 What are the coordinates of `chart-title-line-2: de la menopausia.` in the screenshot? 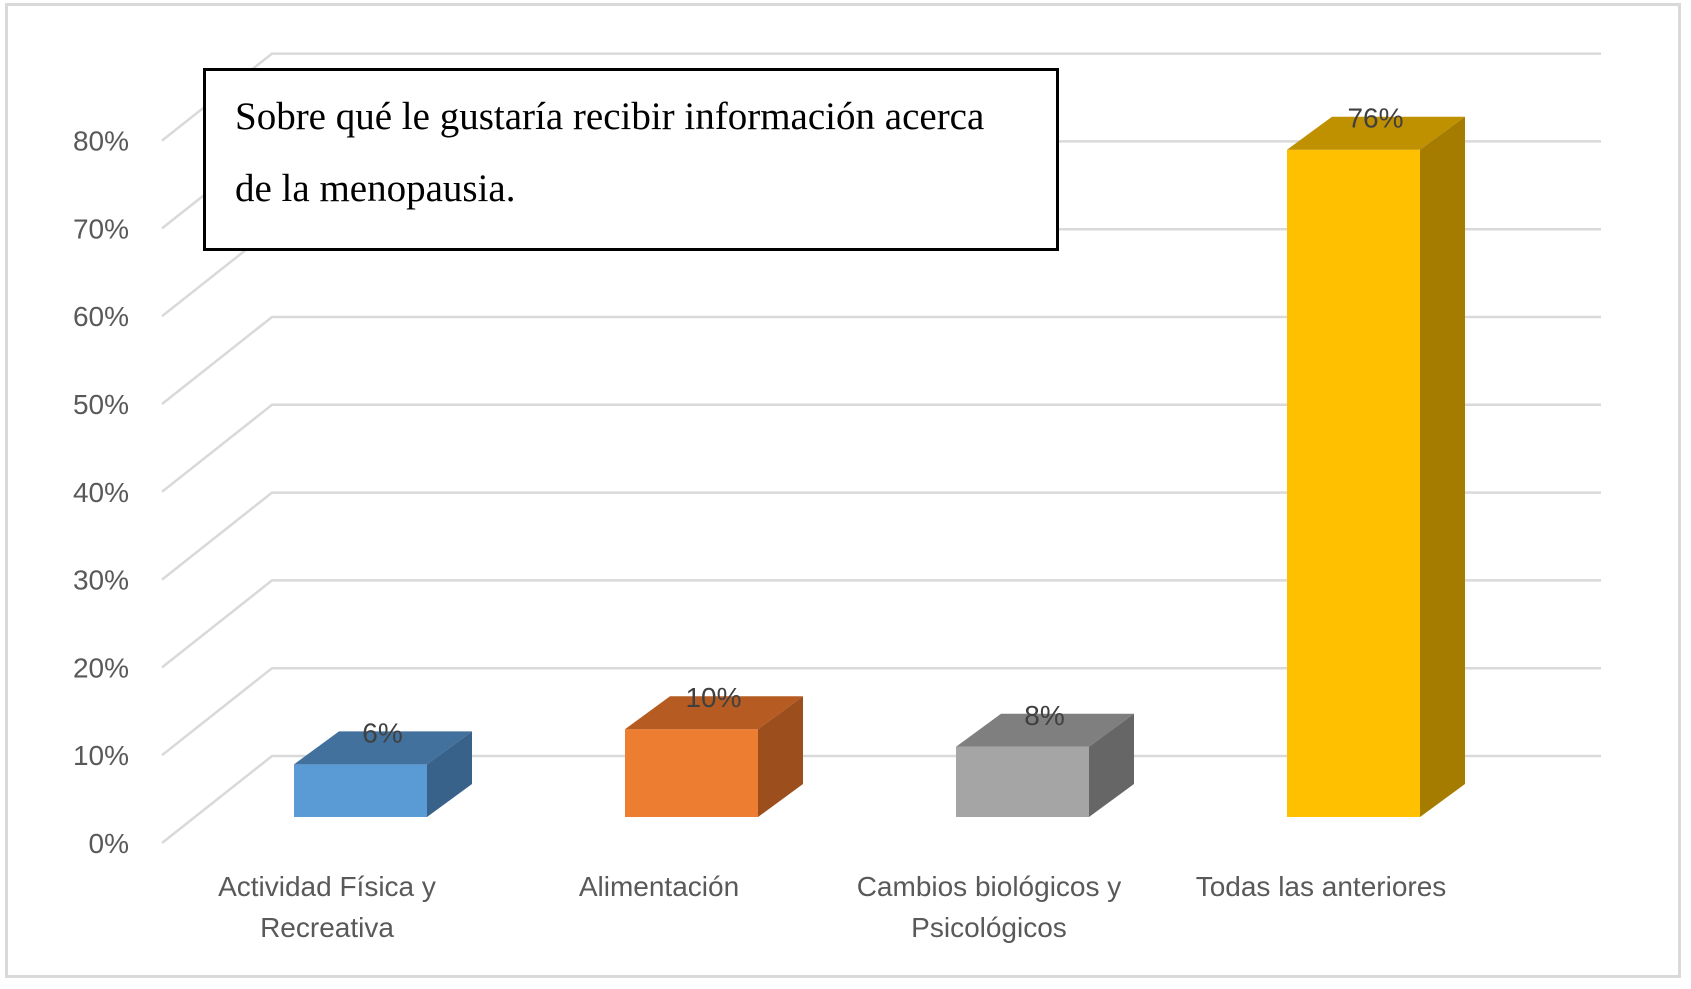 It's located at (375, 188).